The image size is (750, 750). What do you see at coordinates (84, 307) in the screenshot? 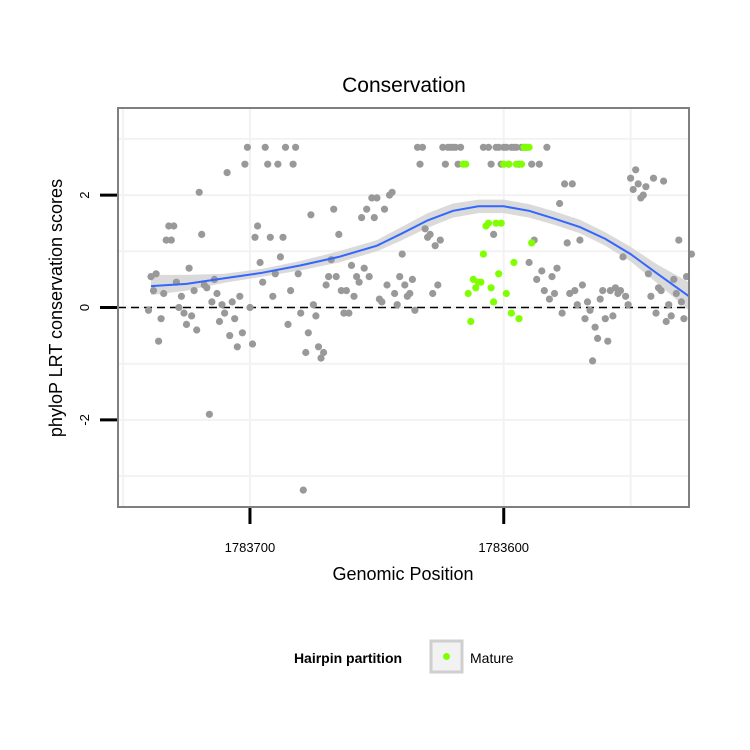
I see `y-tick-label: 0` at bounding box center [84, 307].